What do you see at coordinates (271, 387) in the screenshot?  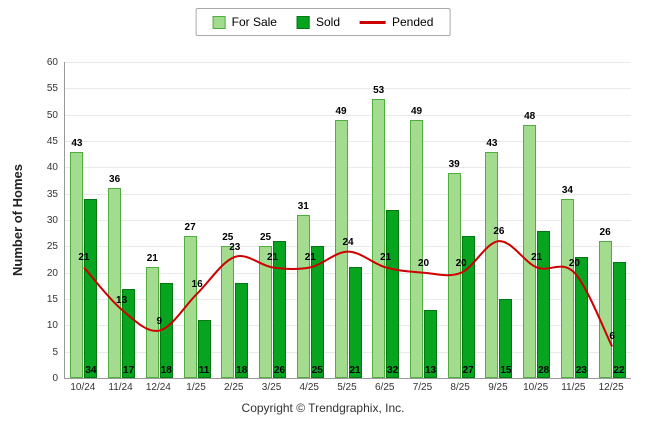 I see `x-tick-label: 3/25` at bounding box center [271, 387].